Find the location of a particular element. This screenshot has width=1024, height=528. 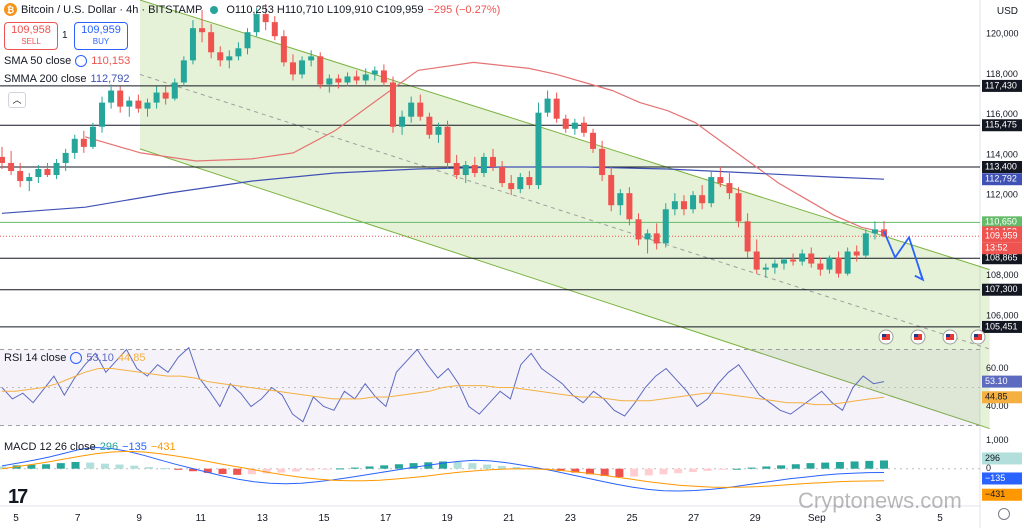

collapse-legend-button: ︿ is located at coordinates (17, 100).